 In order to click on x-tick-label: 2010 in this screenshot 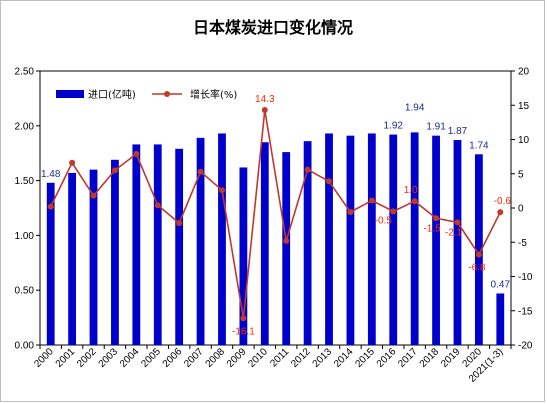, I will do `click(258, 358)`.